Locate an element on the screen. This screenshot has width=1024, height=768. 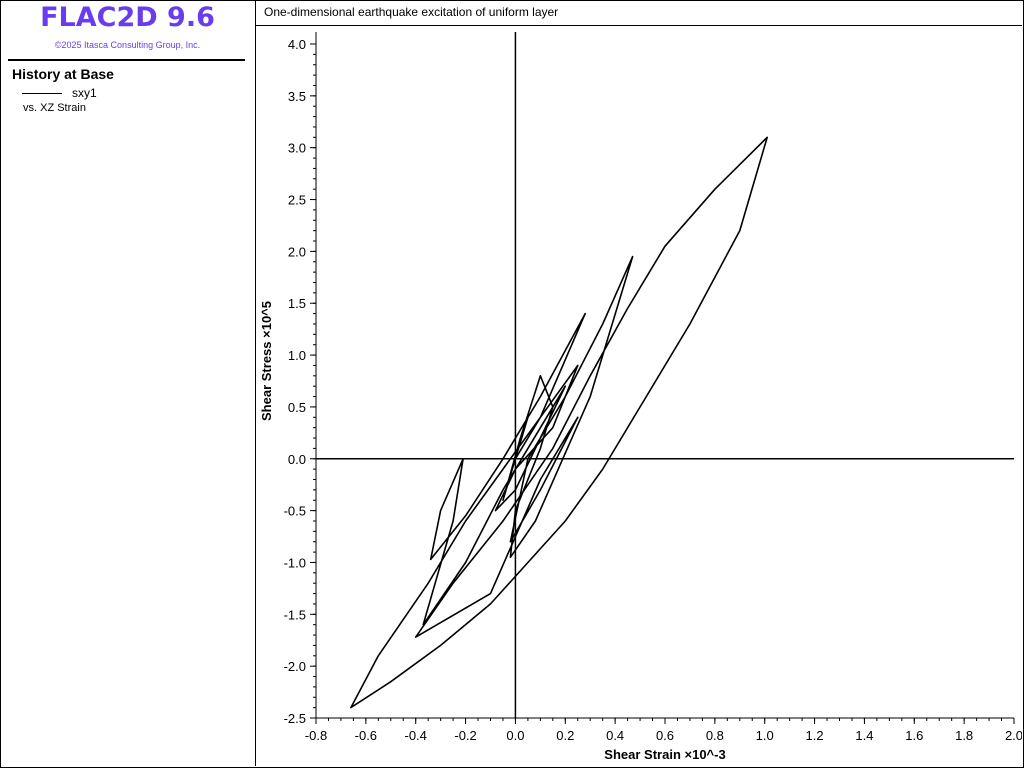
legend-title: History at Base is located at coordinates (63, 74).